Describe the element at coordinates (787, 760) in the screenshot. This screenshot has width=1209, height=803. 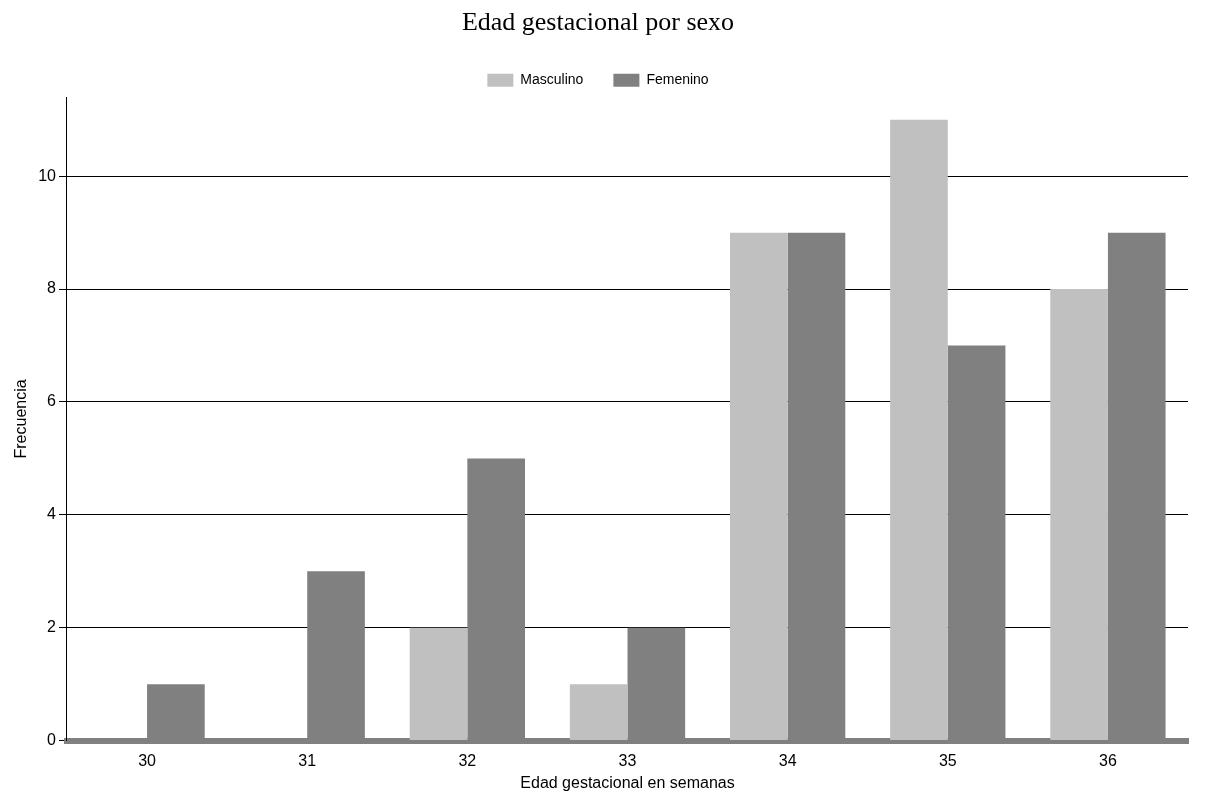
I see `x-tick-label: 34` at that location.